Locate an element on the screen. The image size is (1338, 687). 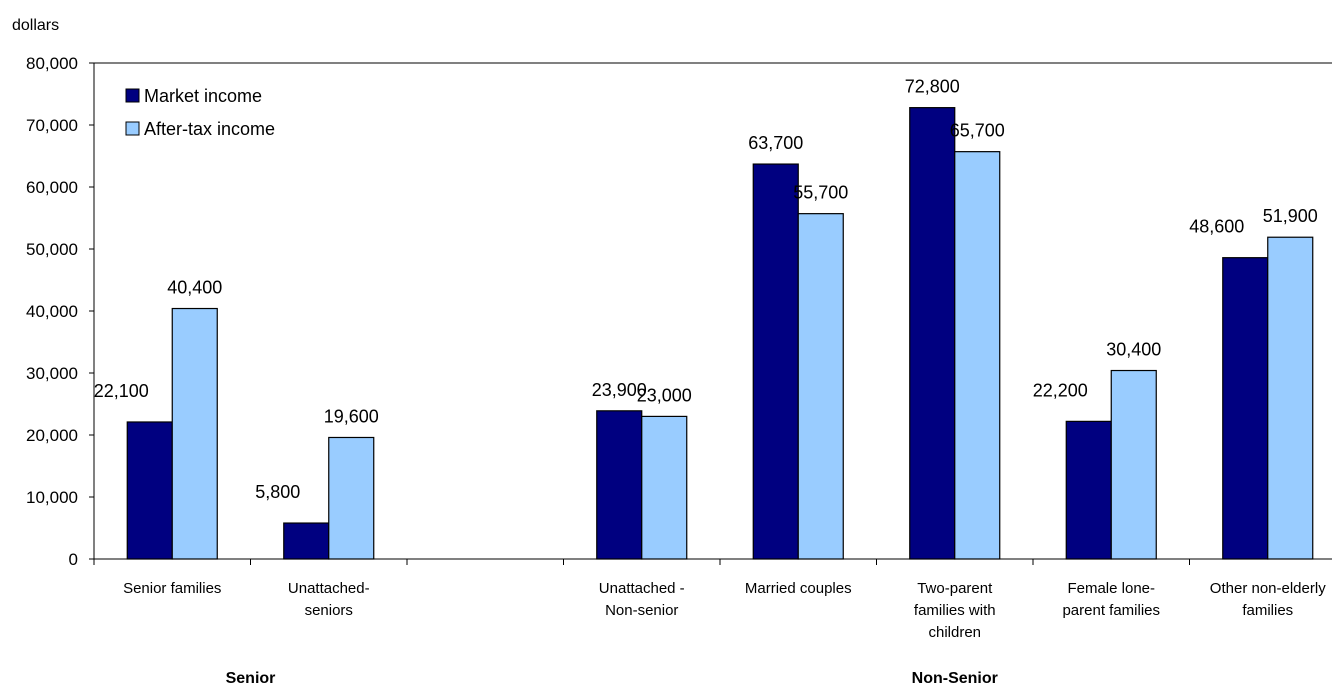
data-label: 51,900 is located at coordinates (1290, 216).